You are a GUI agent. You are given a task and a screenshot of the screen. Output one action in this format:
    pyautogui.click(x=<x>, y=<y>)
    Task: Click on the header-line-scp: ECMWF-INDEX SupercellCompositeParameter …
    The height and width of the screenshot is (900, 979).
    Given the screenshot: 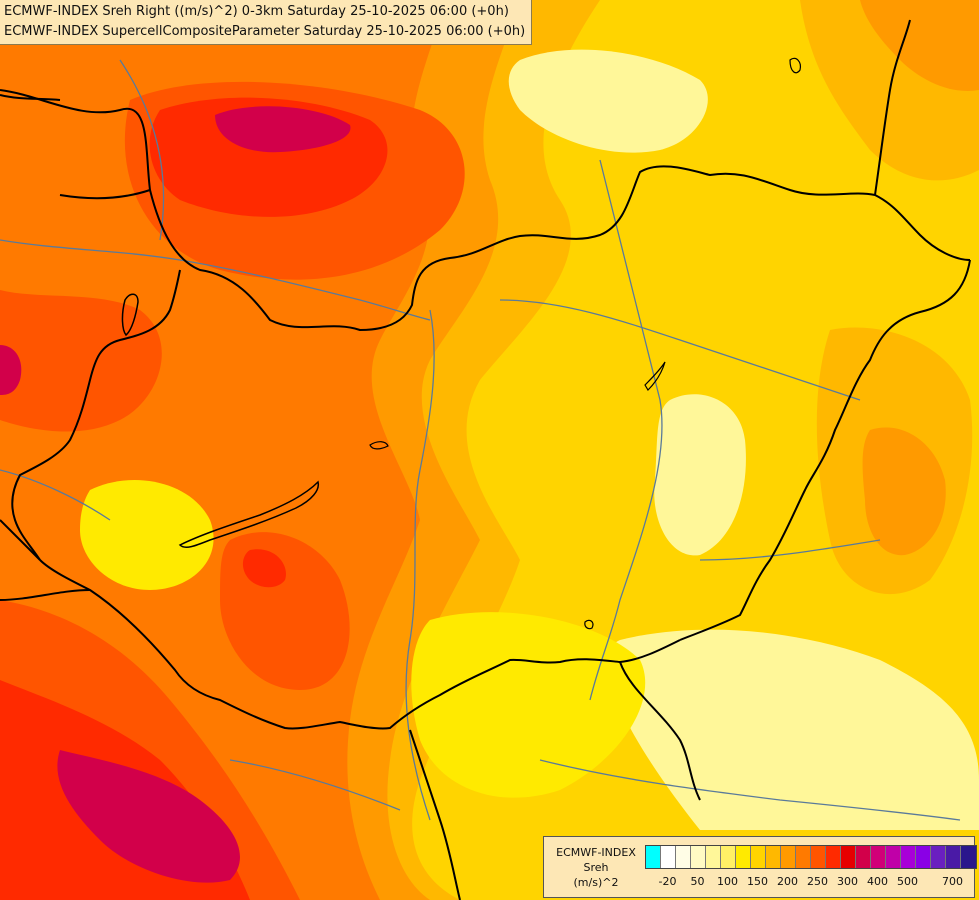 What is the action you would take?
    pyautogui.click(x=265, y=31)
    